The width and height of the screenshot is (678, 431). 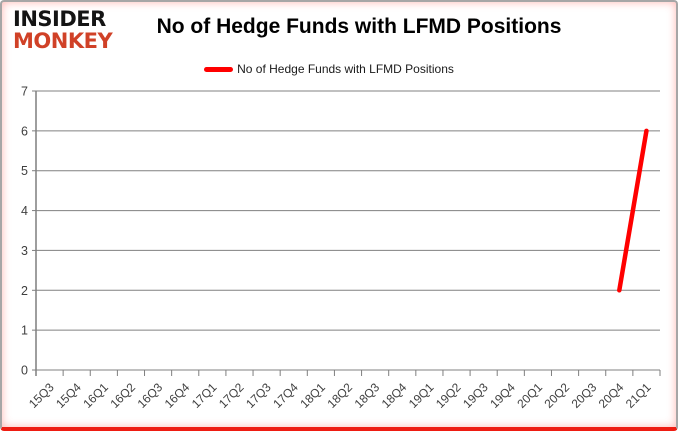 What do you see at coordinates (502, 395) in the screenshot?
I see `x-tick-label: 19Q4` at bounding box center [502, 395].